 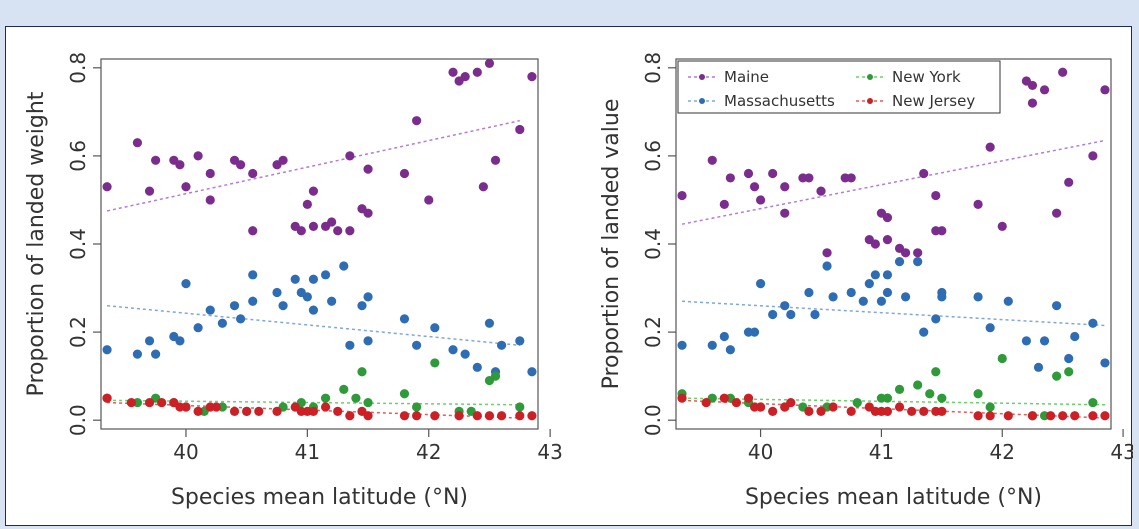 What do you see at coordinates (549, 452) in the screenshot?
I see `x-tick-label: 43` at bounding box center [549, 452].